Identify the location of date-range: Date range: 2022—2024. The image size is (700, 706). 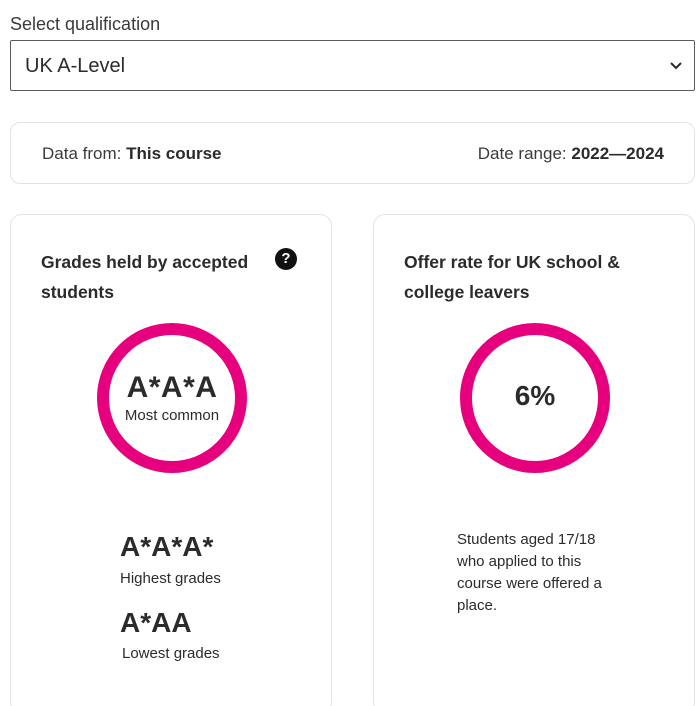
(571, 154).